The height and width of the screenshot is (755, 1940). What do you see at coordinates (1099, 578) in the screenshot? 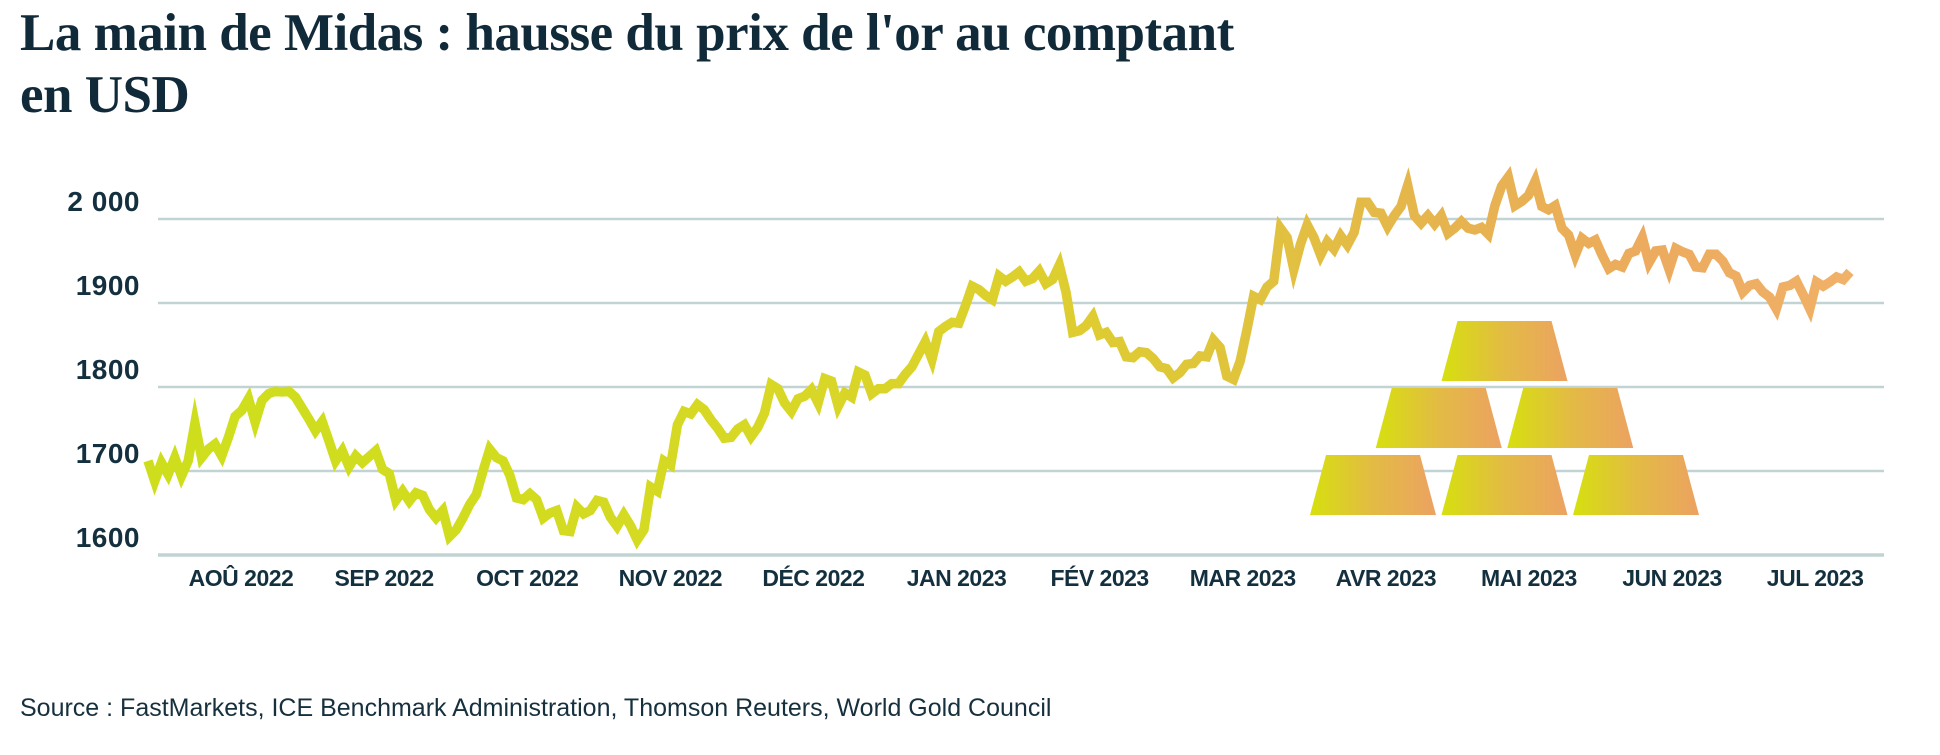
I see `x-axis-label: FÉV 2023` at bounding box center [1099, 578].